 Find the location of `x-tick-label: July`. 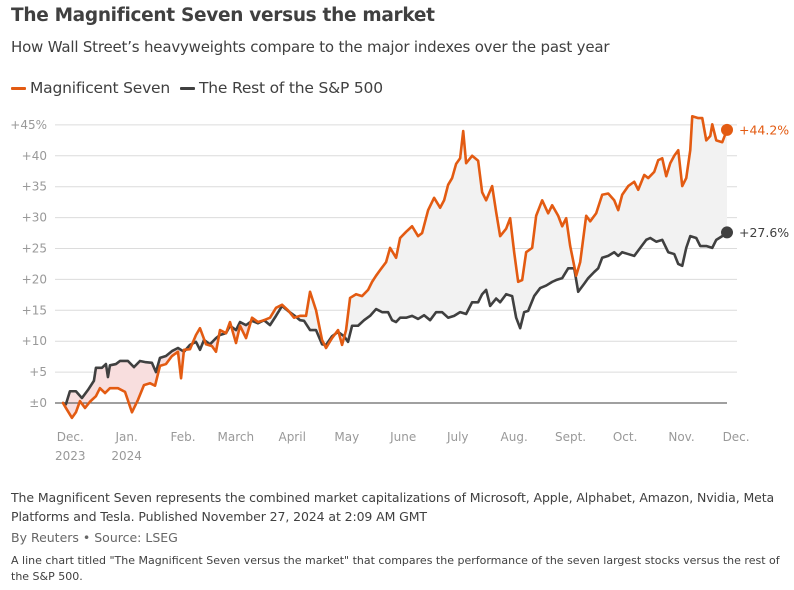

x-tick-label: July is located at coordinates (457, 437).